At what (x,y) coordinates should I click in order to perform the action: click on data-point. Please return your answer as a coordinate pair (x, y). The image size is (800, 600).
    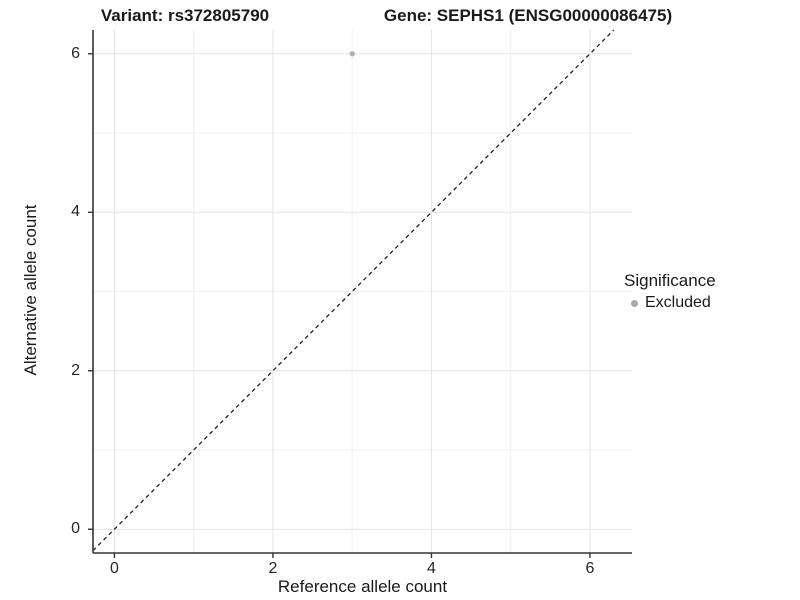
    Looking at the image, I should click on (352, 54).